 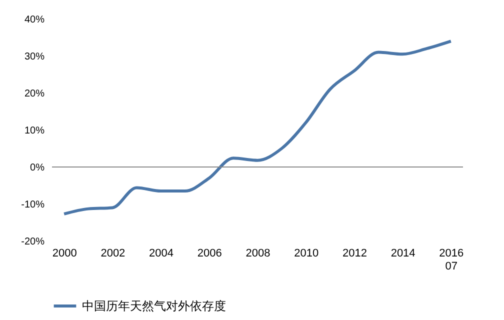 What do you see at coordinates (451, 260) in the screenshot?
I see `x-tick-label: 2016 07` at bounding box center [451, 260].